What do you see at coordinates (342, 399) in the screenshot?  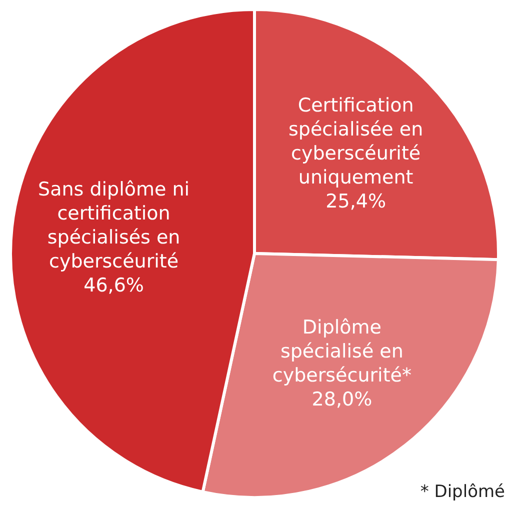 I see `data-label: 28,0%` at bounding box center [342, 399].